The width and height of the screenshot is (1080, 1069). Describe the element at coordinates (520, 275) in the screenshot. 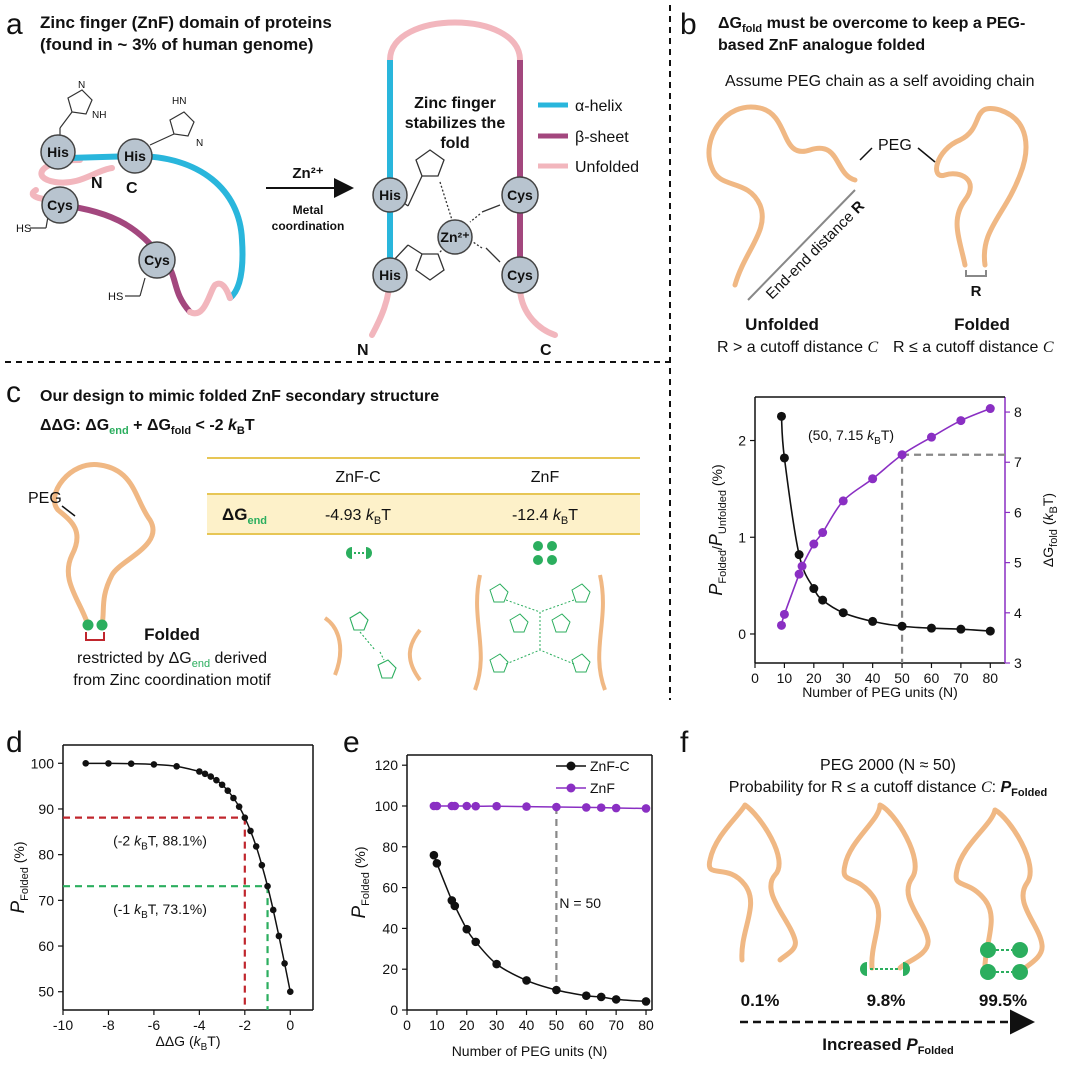

I see `svg-text: Cys` at that location.